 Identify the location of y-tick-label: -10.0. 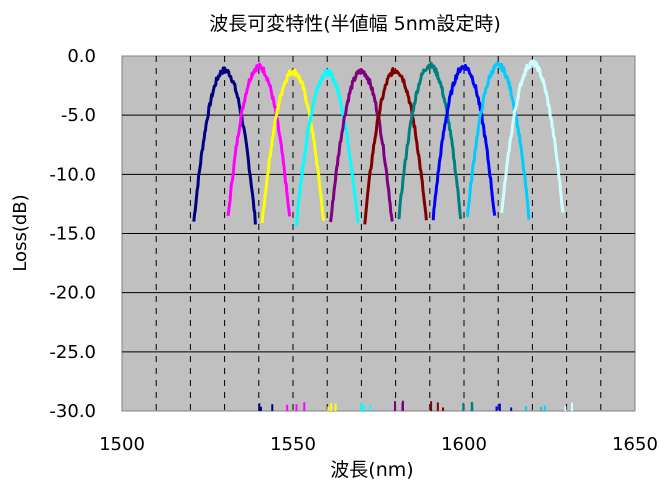
(72, 174).